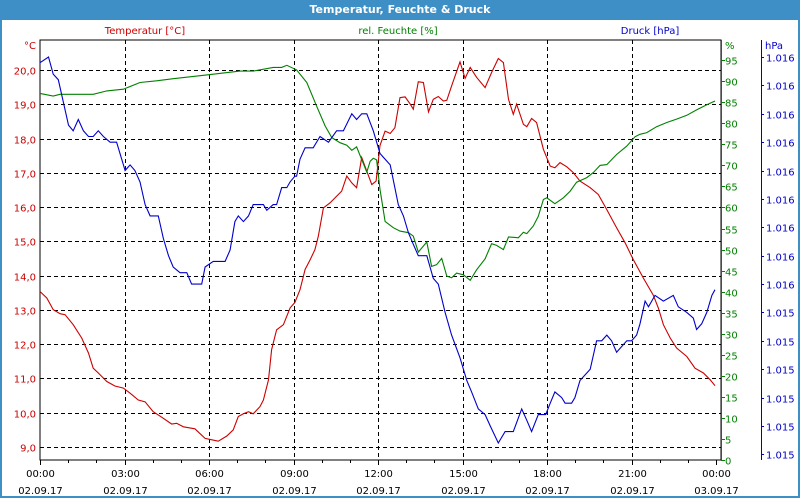 Image resolution: width=800 pixels, height=500 pixels. I want to click on temperature-unit-label: °C, so click(30, 46).